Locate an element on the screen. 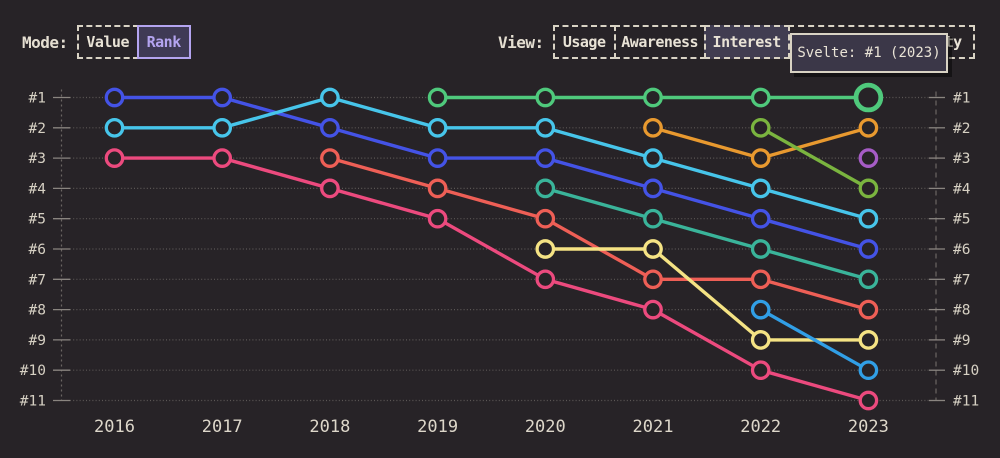  view-option-usage: Usage is located at coordinates (584, 42).